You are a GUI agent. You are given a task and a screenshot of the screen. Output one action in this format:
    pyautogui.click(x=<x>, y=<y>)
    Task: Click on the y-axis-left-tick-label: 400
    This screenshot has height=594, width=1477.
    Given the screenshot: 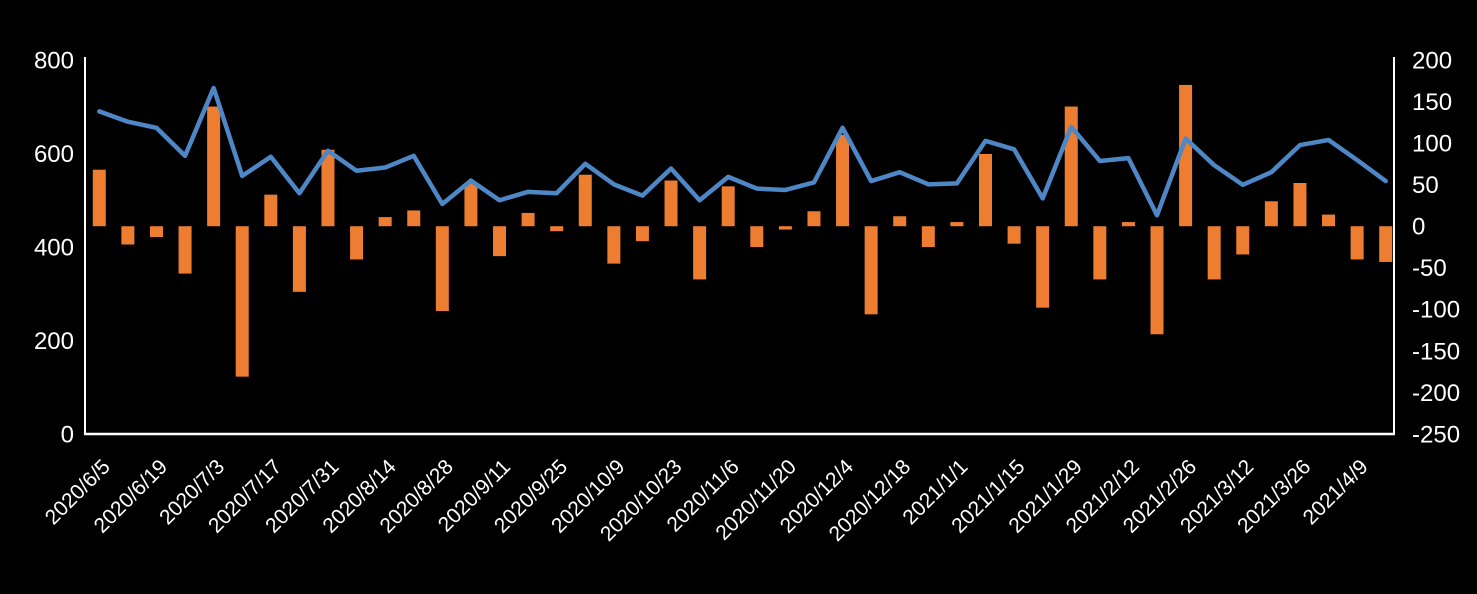 What is the action you would take?
    pyautogui.click(x=54, y=247)
    